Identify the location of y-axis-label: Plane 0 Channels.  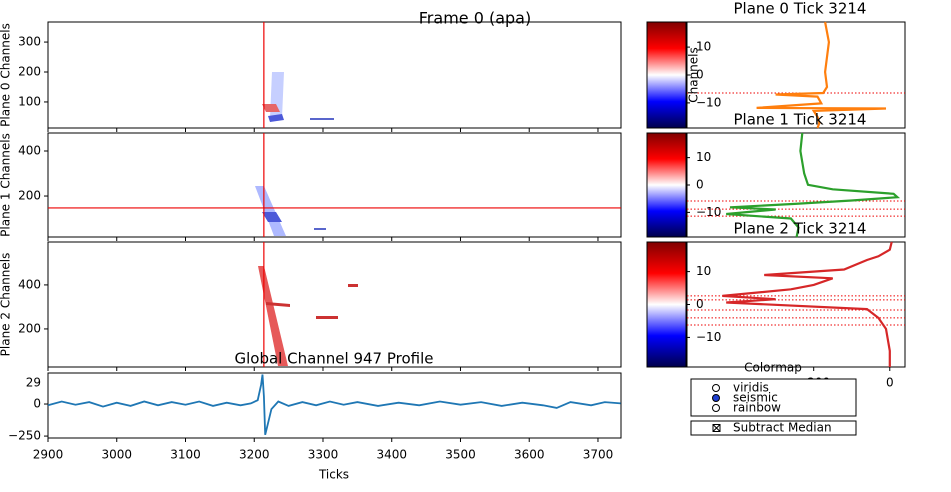
(6, 75).